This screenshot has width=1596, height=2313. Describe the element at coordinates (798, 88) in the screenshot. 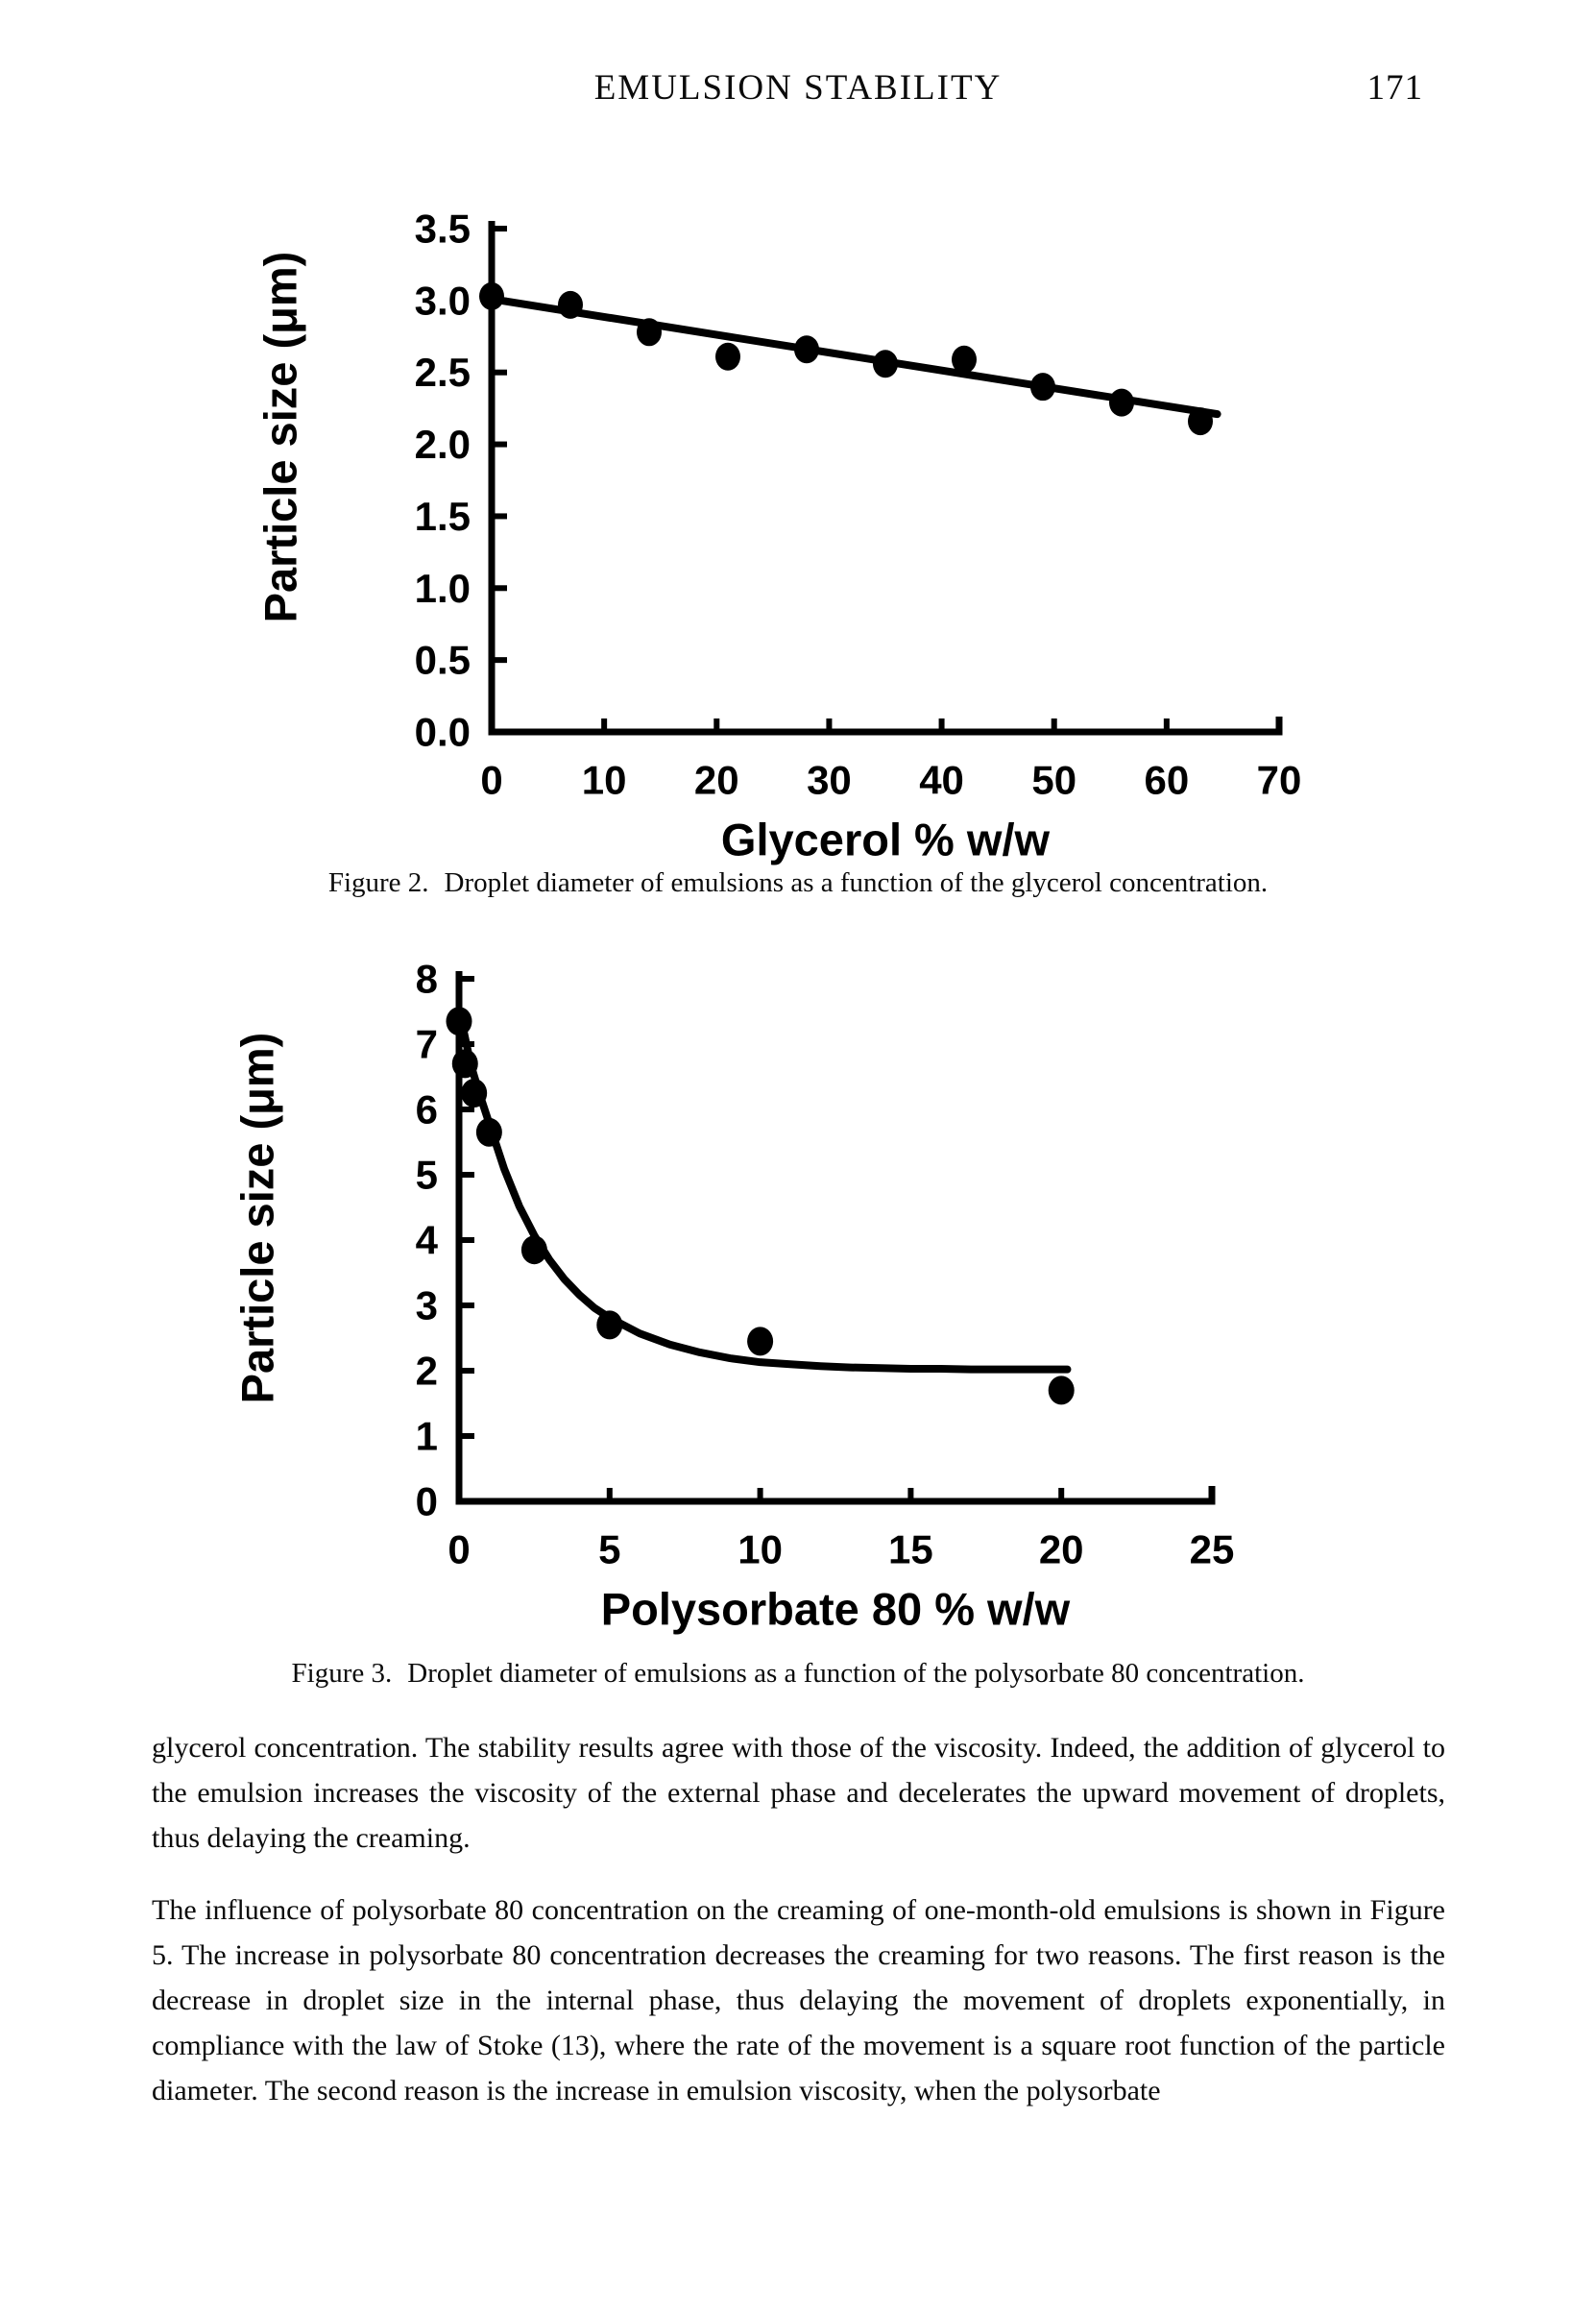

I see `running-head-title: EMULSION STABILITY` at that location.